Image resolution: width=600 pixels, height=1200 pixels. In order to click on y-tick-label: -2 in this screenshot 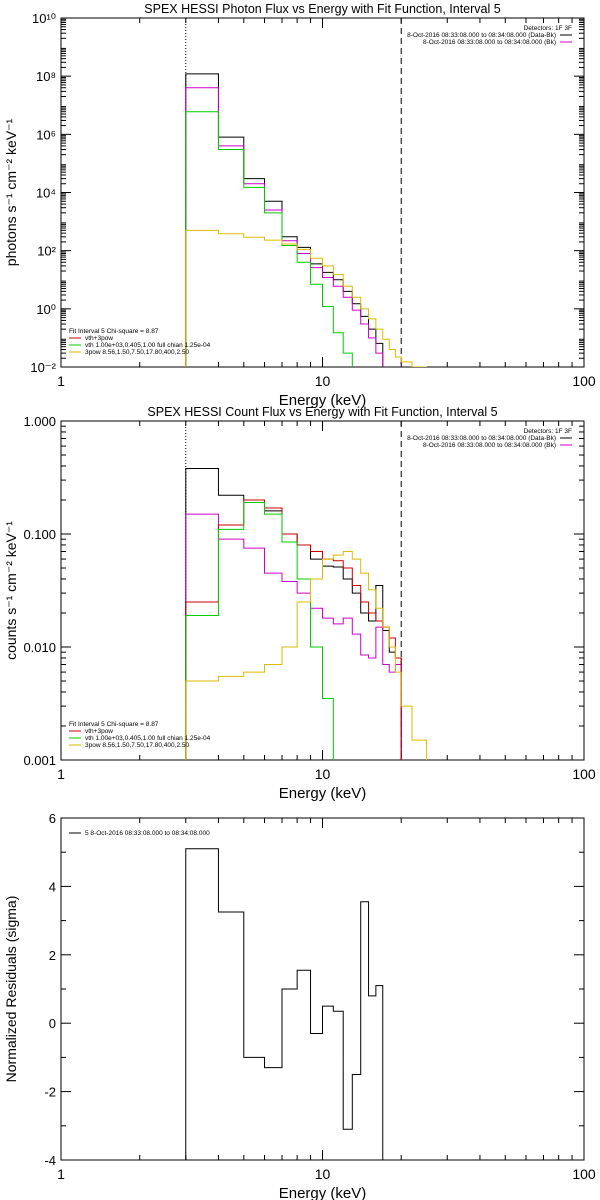, I will do `click(50, 1092)`.